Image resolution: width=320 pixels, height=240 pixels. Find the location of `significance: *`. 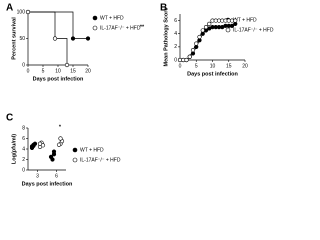

significance: * is located at coordinates (60, 127).